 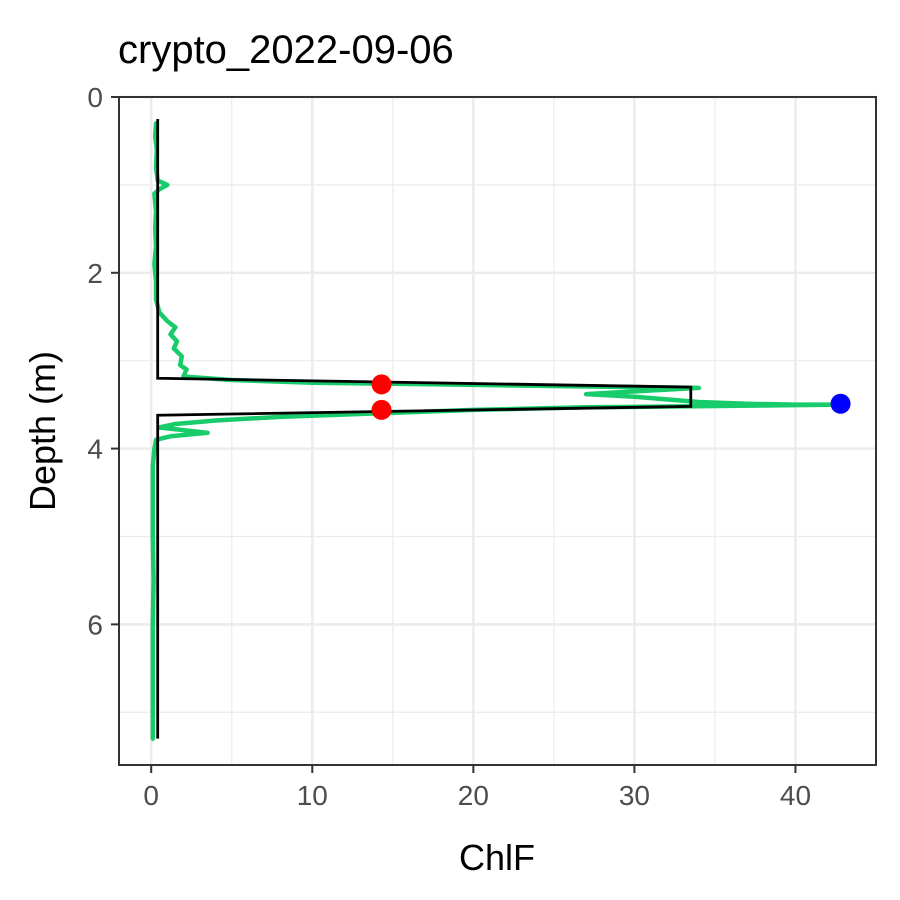 What do you see at coordinates (634, 795) in the screenshot?
I see `x-tick-label: 30` at bounding box center [634, 795].